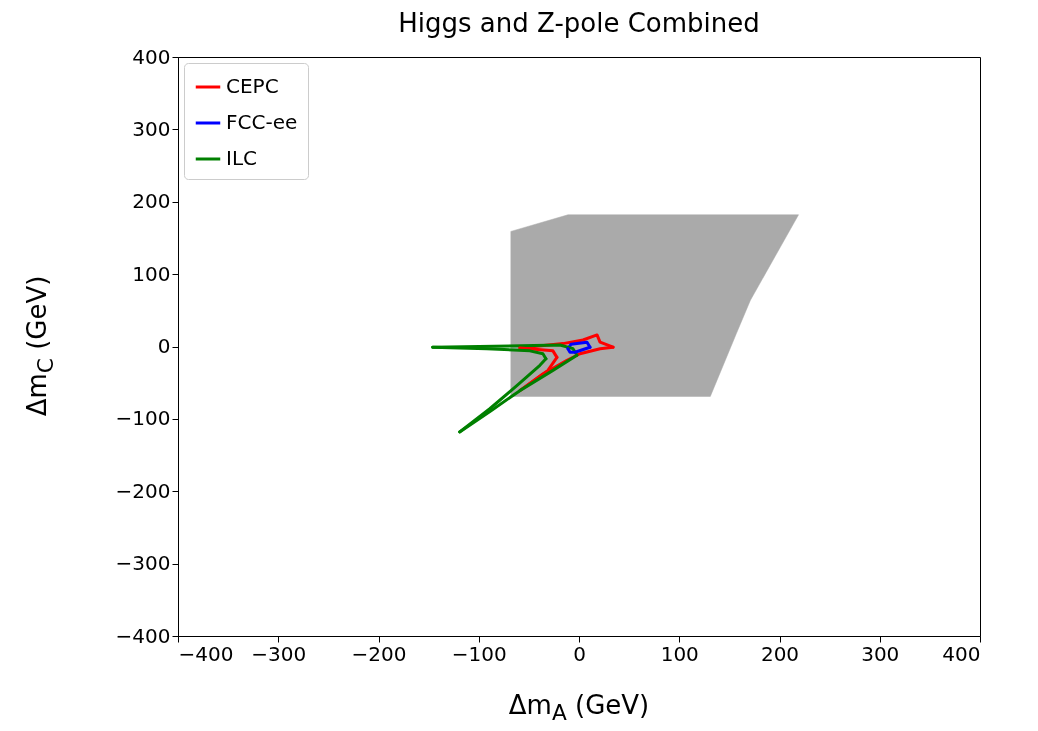 Image resolution: width=1038 pixels, height=731 pixels. Describe the element at coordinates (780, 653) in the screenshot. I see `x-tick-label: 200` at that location.